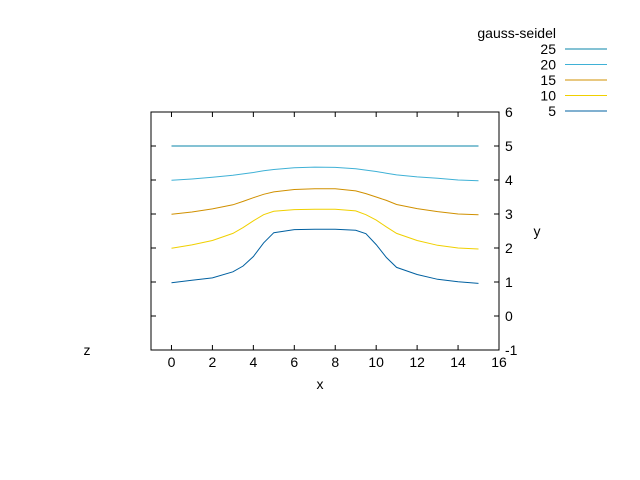 Image resolution: width=640 pixels, height=480 pixels. I want to click on y-tick-label: 5, so click(509, 146).